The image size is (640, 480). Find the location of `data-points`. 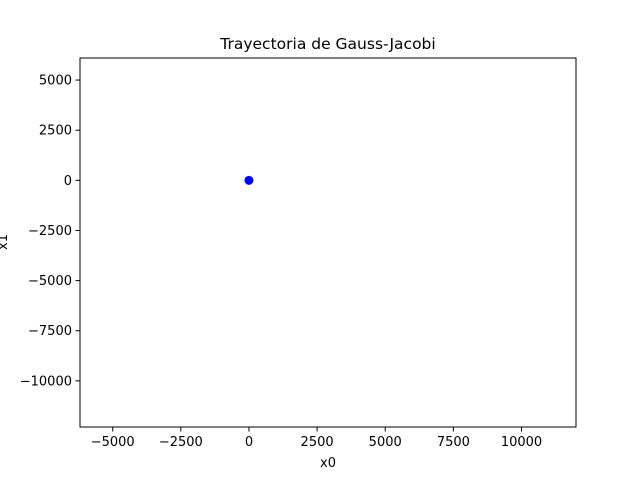

data-points is located at coordinates (249, 180).